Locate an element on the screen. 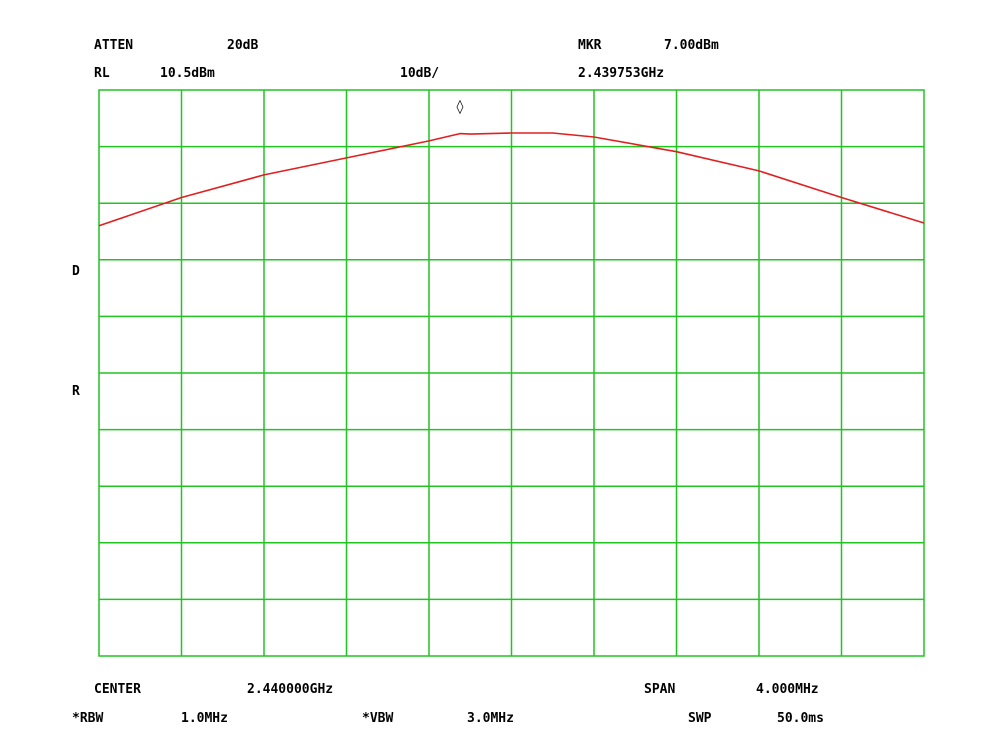 The height and width of the screenshot is (755, 1003). rbw-label: *RBW is located at coordinates (88, 718).